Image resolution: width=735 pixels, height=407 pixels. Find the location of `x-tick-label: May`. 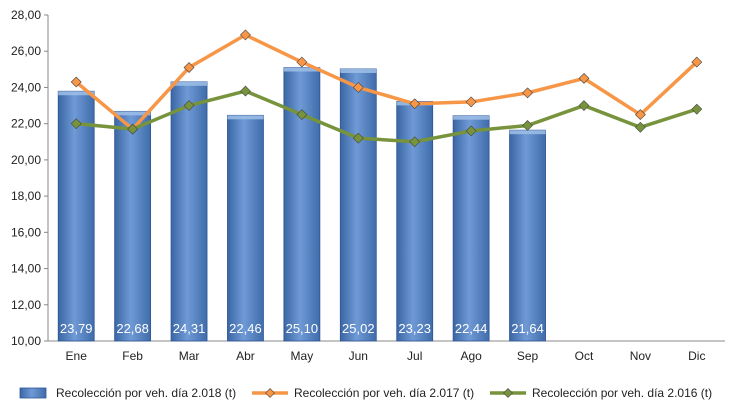

x-tick-label: May is located at coordinates (302, 356).